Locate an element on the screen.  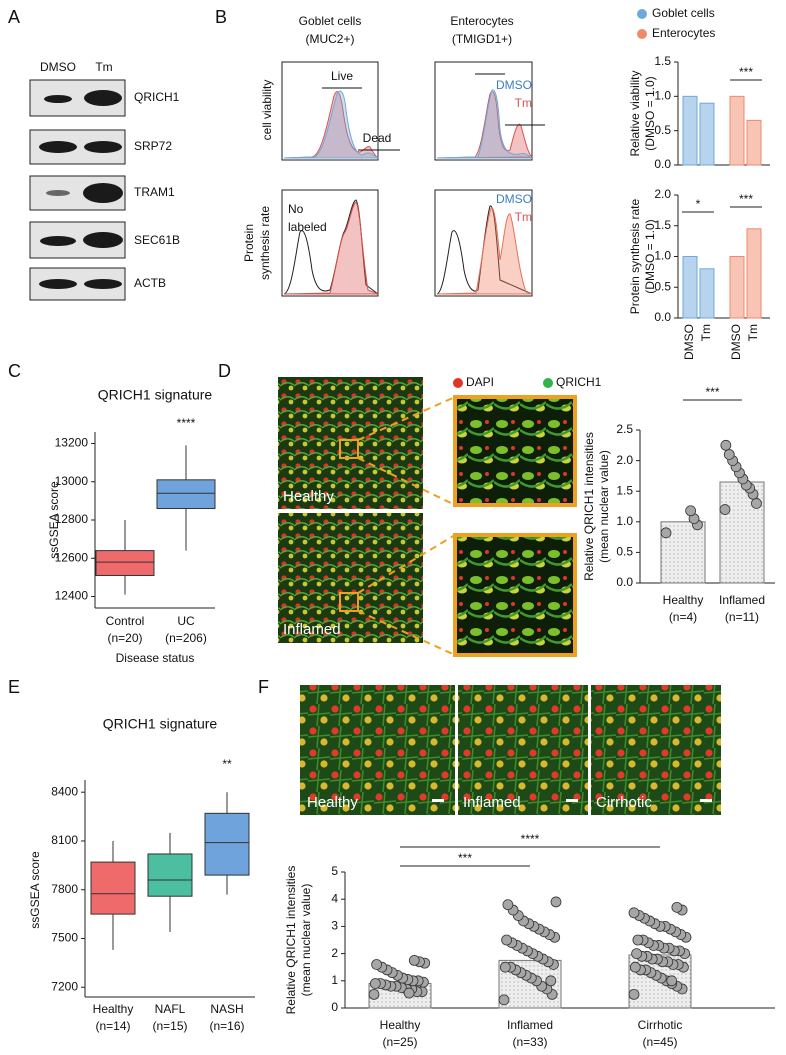
y-axis-title: Protein synthesis rate is located at coordinates (635, 256).